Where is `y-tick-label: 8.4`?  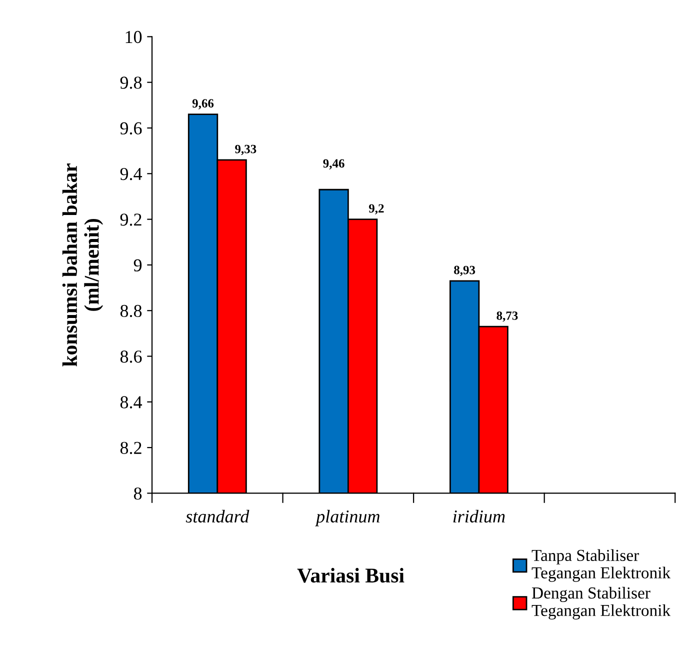
y-tick-label: 8.4 is located at coordinates (131, 402).